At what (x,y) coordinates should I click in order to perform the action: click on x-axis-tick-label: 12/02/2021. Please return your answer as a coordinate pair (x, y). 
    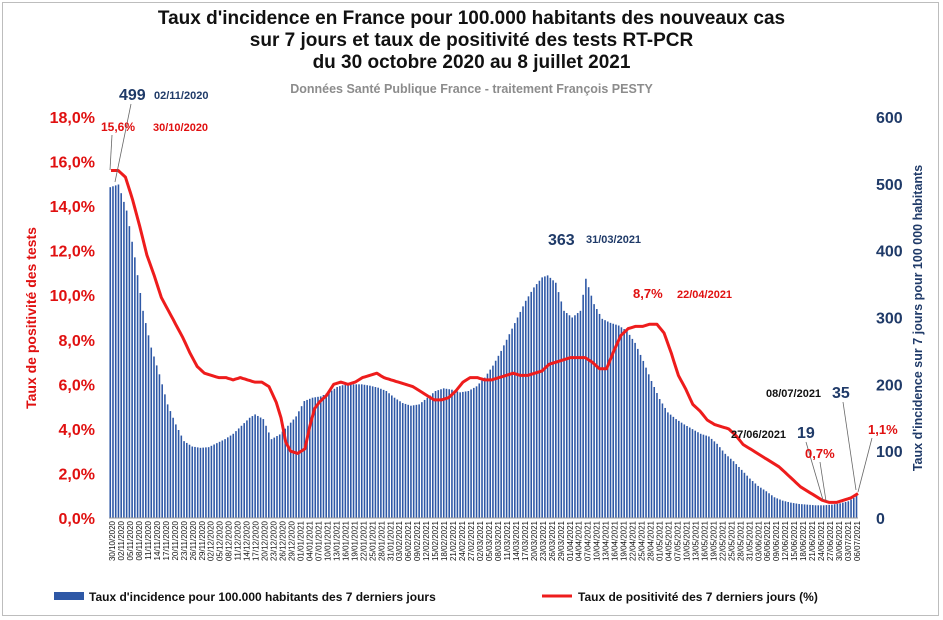
    Looking at the image, I should click on (426, 540).